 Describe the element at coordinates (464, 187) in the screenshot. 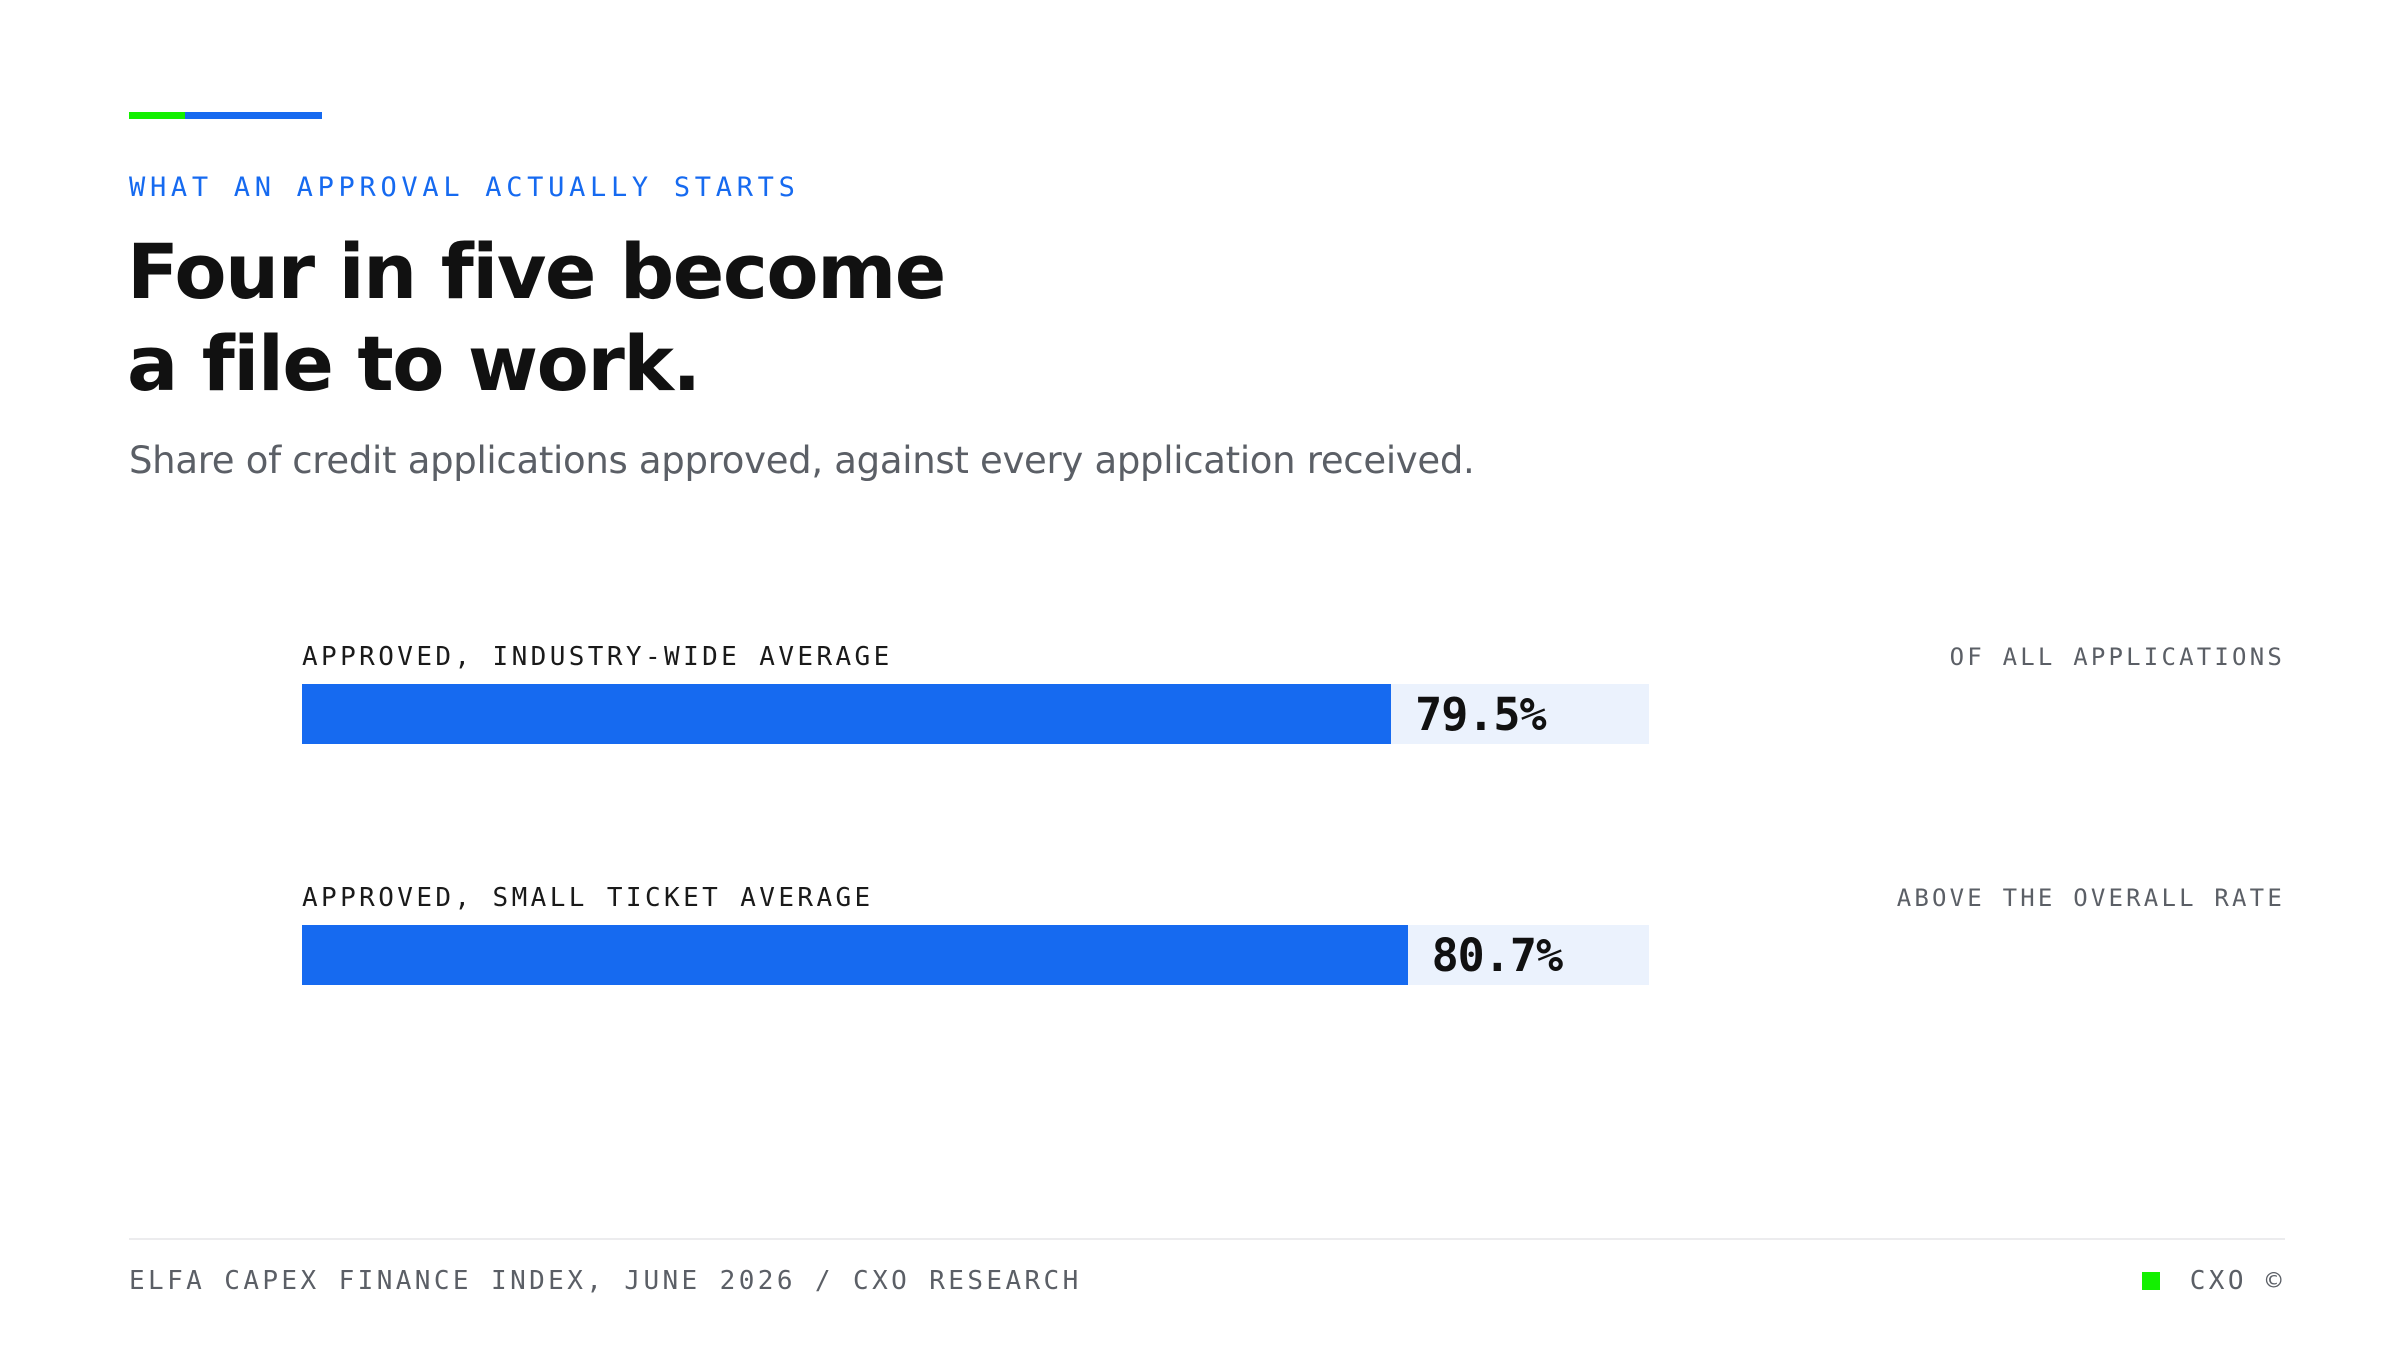

I see `eyebrow-label: WHAT AN APPROVAL ACTUALLY STARTS` at that location.